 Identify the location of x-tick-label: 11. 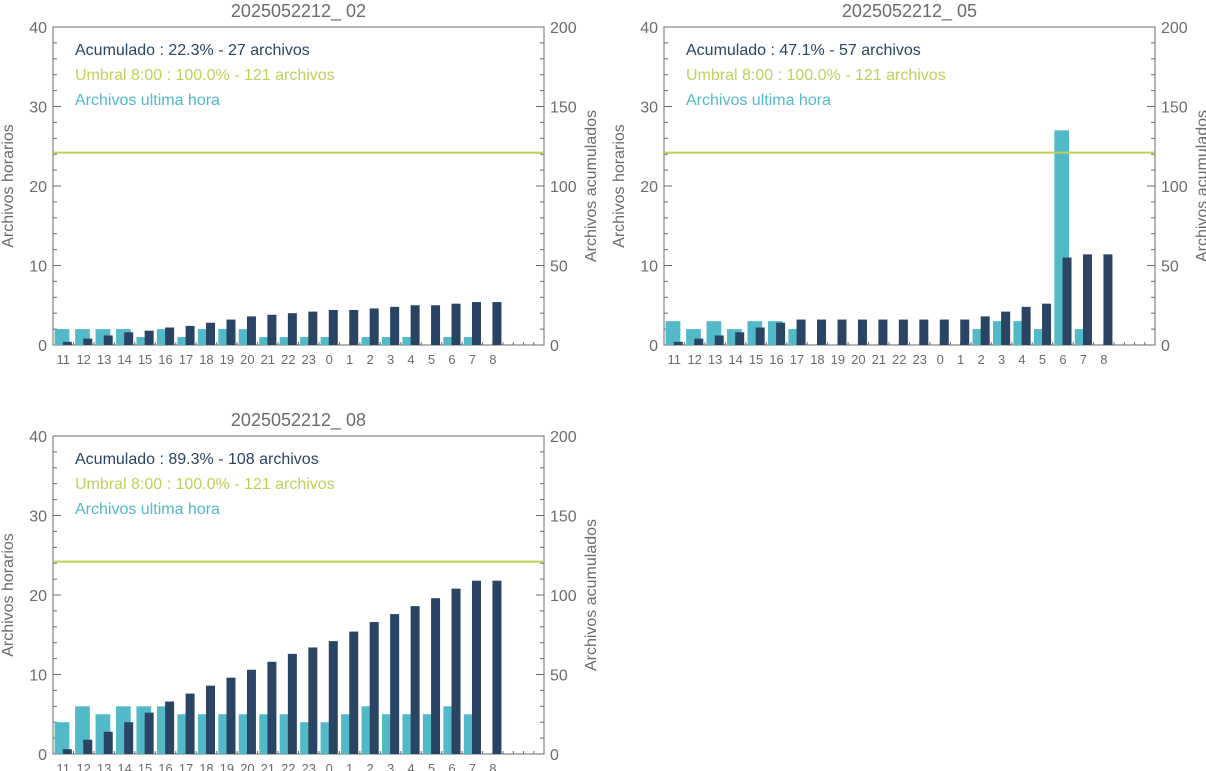
(63, 766).